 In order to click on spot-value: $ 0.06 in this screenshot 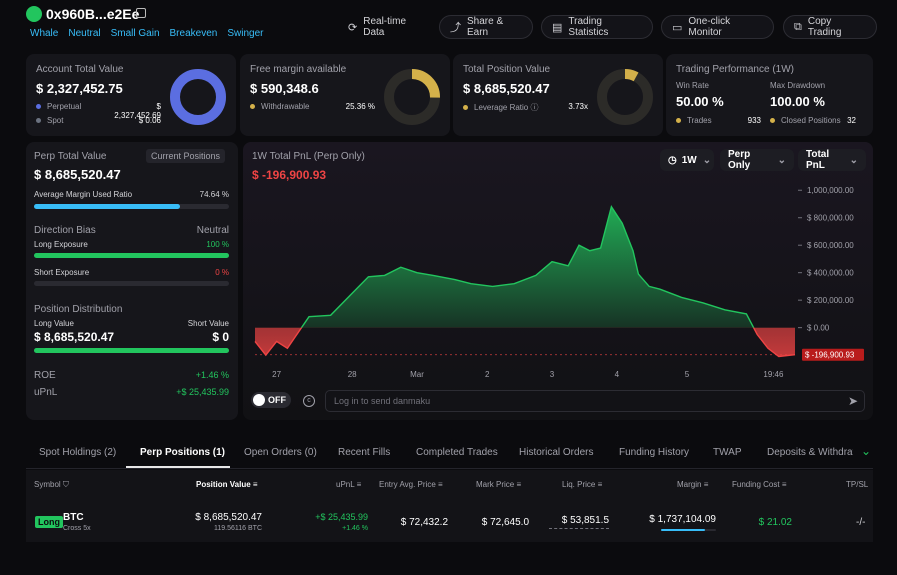, I will do `click(149, 120)`.